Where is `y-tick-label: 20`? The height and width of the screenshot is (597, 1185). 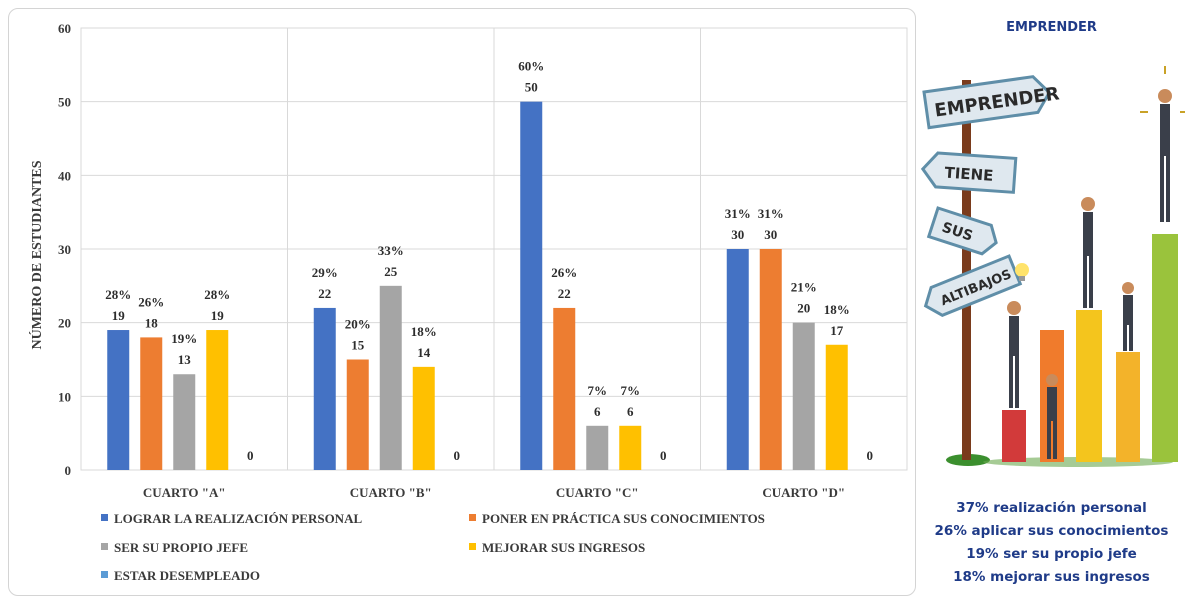 y-tick-label: 20 is located at coordinates (64, 323).